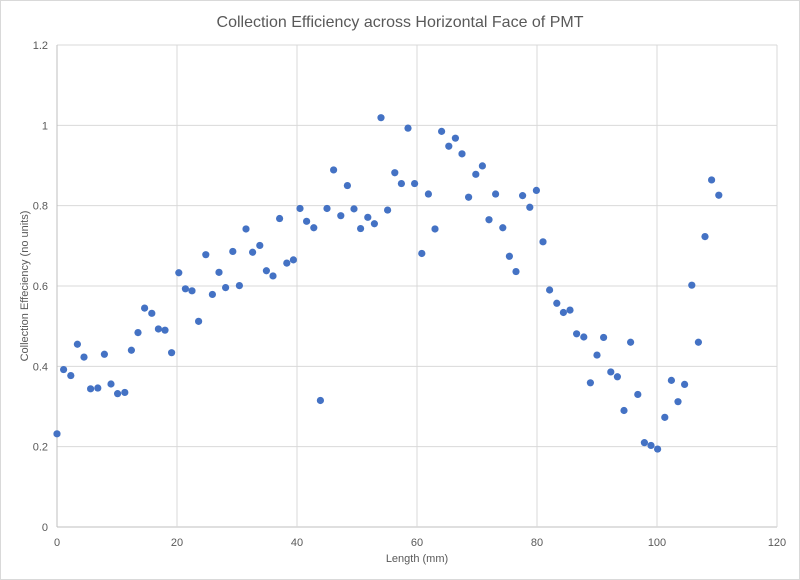  What do you see at coordinates (40, 46) in the screenshot?
I see `y-tick-label: 1.2` at bounding box center [40, 46].